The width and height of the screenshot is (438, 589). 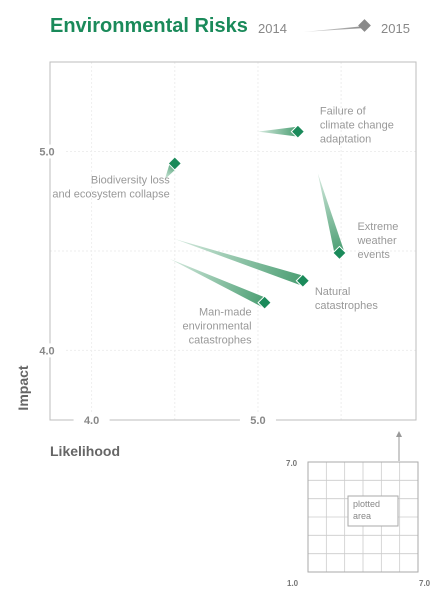 I want to click on x-tick-label: 4.0, so click(x=91, y=421).